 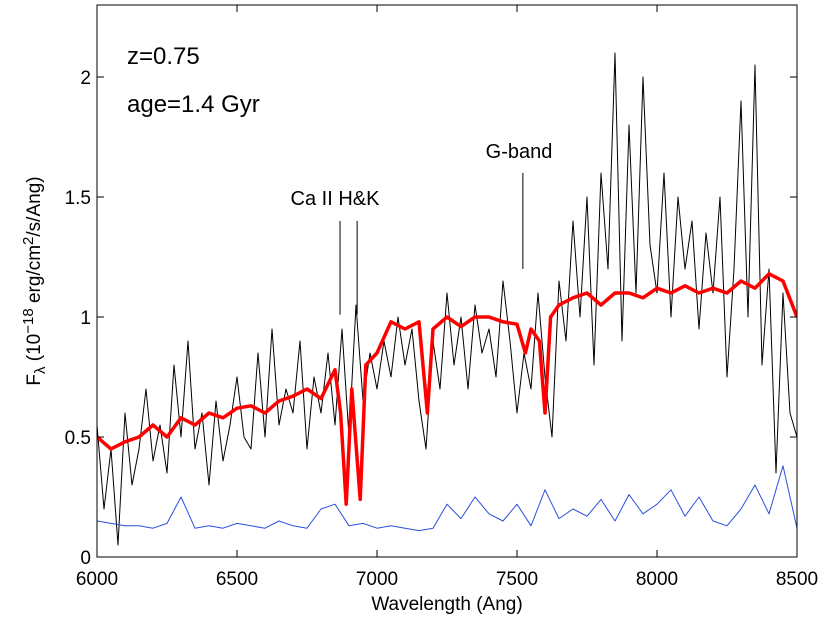 I want to click on y-axis-label-part: 2, so click(x=28, y=241).